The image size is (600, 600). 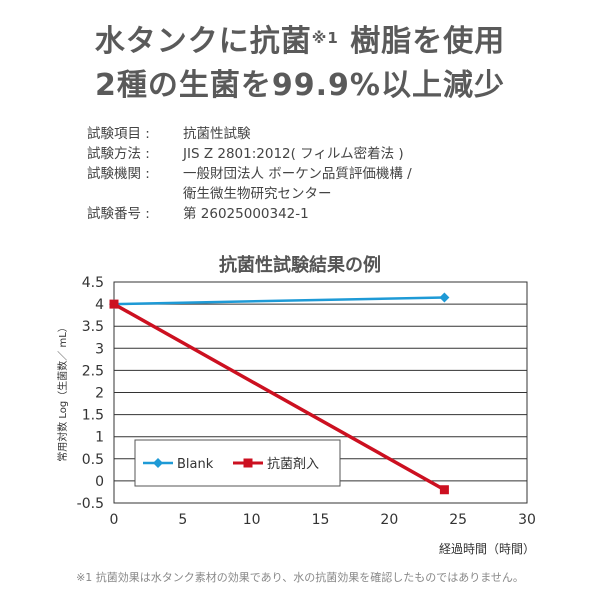 I want to click on test-info-row: 衛生微生物研究センター, so click(x=249, y=194).